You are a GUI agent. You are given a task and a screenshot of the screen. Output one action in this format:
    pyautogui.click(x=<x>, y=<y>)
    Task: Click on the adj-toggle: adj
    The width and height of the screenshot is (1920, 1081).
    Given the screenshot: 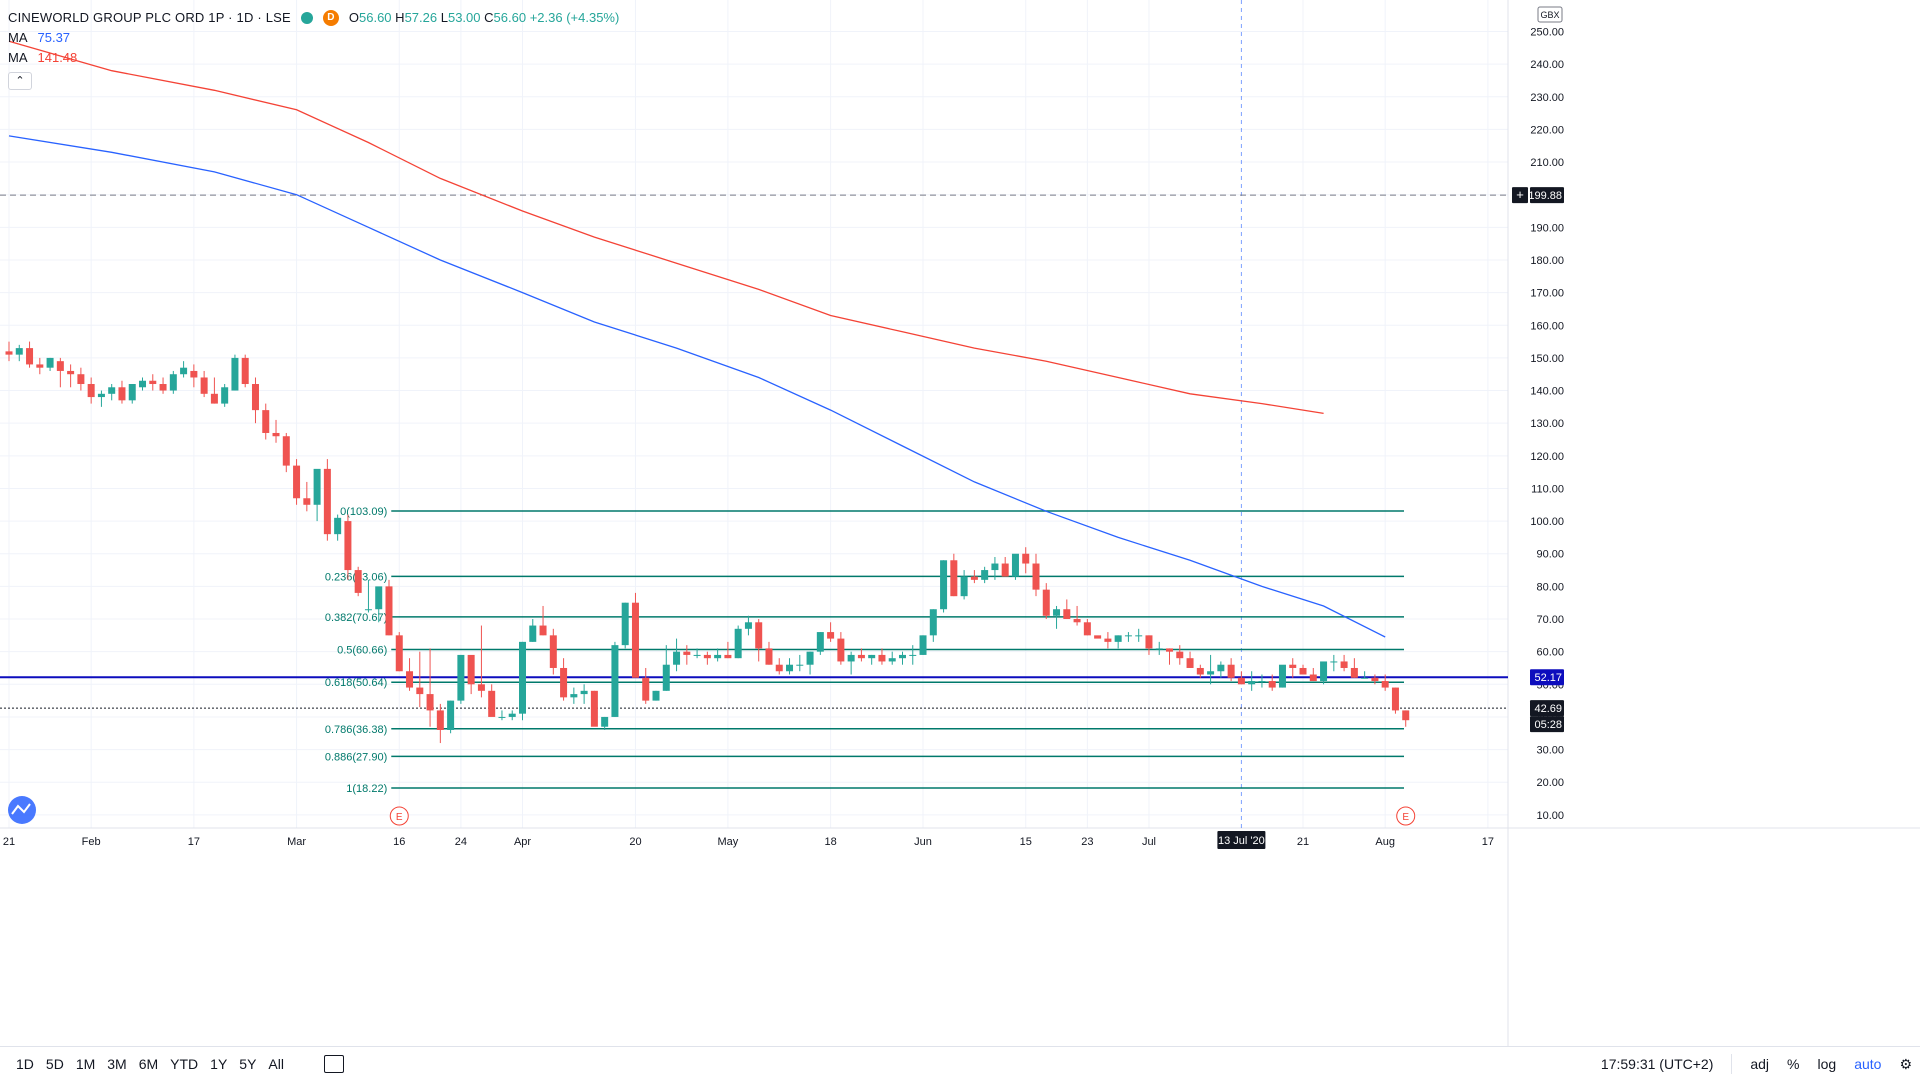 What is the action you would take?
    pyautogui.click(x=1760, y=1064)
    